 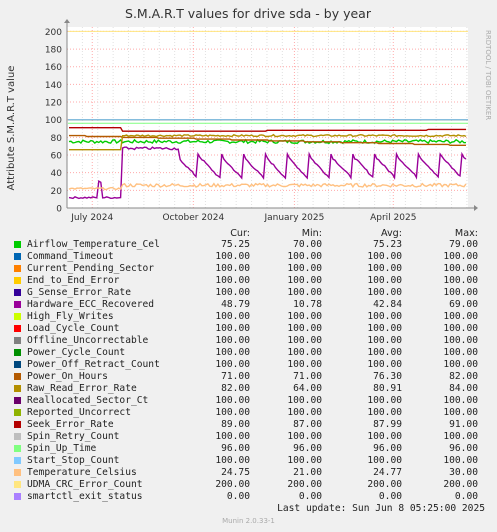 I want to click on legend-row: Power_On_Hours 71.00 71.00 76.30 82.00, so click(x=248, y=377).